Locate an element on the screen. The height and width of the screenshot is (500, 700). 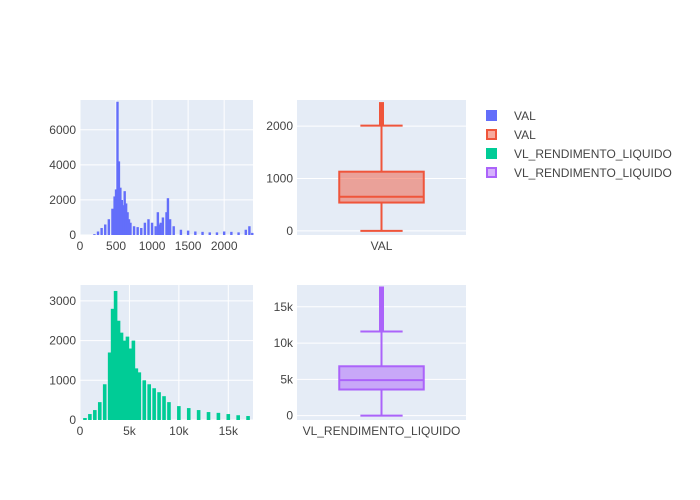
x-category-label: VAL is located at coordinates (382, 246).